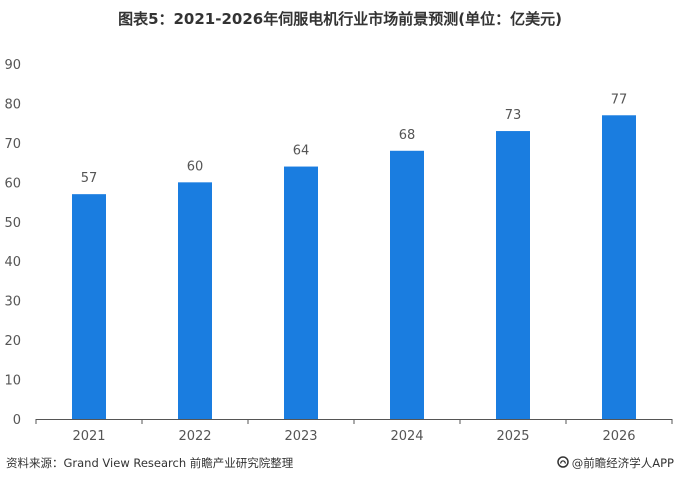  I want to click on data-label: 64, so click(301, 151).